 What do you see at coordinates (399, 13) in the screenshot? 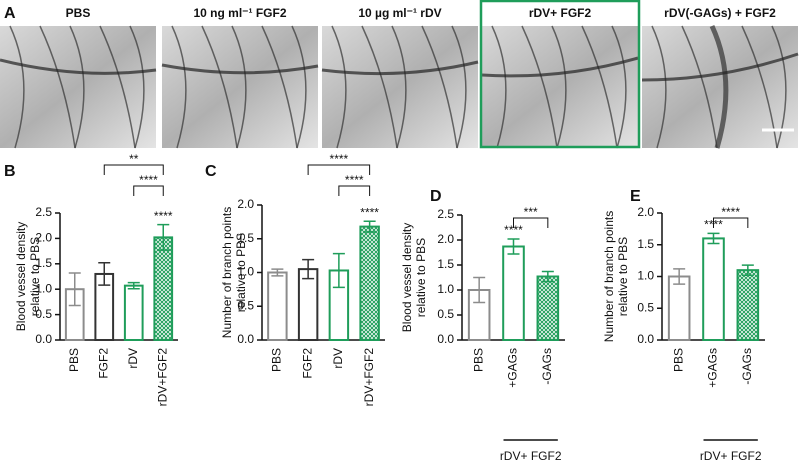
I see `image-label: 10 µg ml⁻¹ rDV` at bounding box center [399, 13].